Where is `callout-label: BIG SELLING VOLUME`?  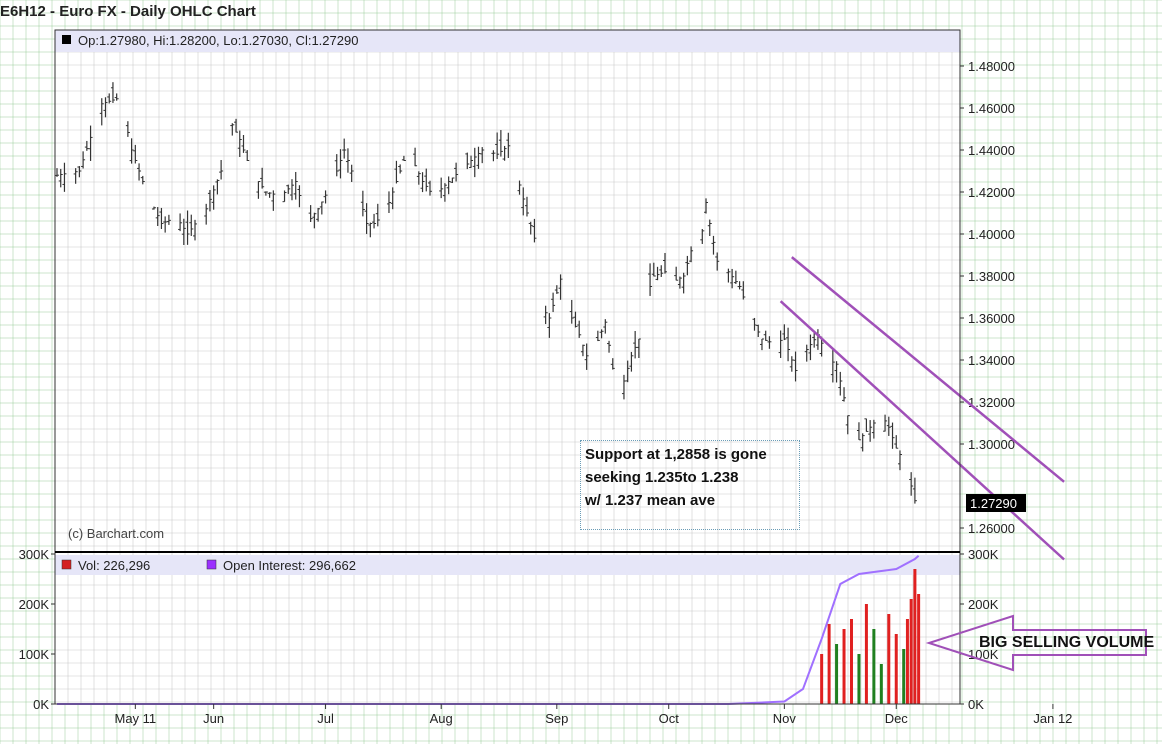 callout-label: BIG SELLING VOLUME is located at coordinates (1067, 642).